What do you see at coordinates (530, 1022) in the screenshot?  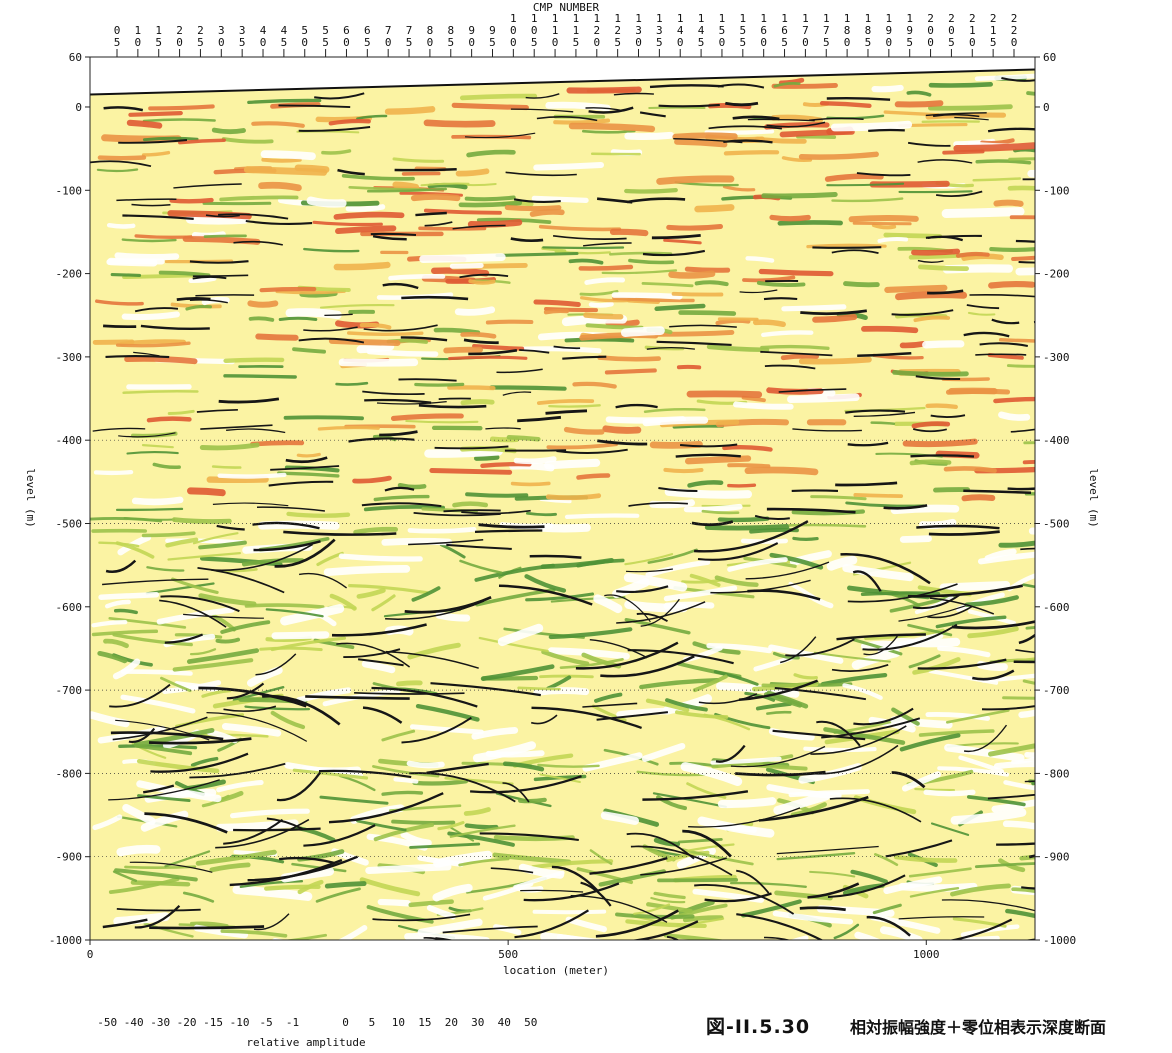 I see `legend-label: 50` at bounding box center [530, 1022].